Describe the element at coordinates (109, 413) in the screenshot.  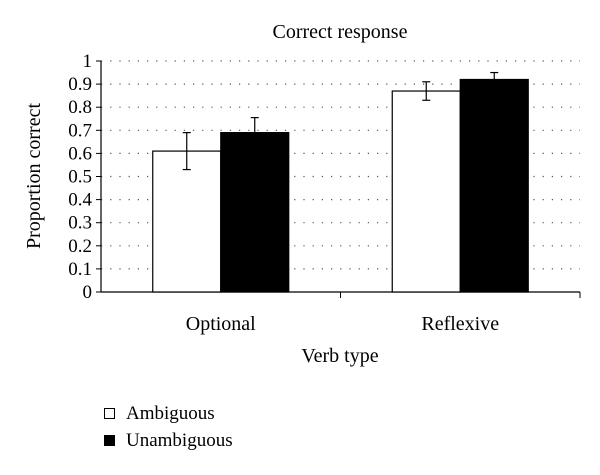
I see `legend-swatch-ambiguous` at that location.